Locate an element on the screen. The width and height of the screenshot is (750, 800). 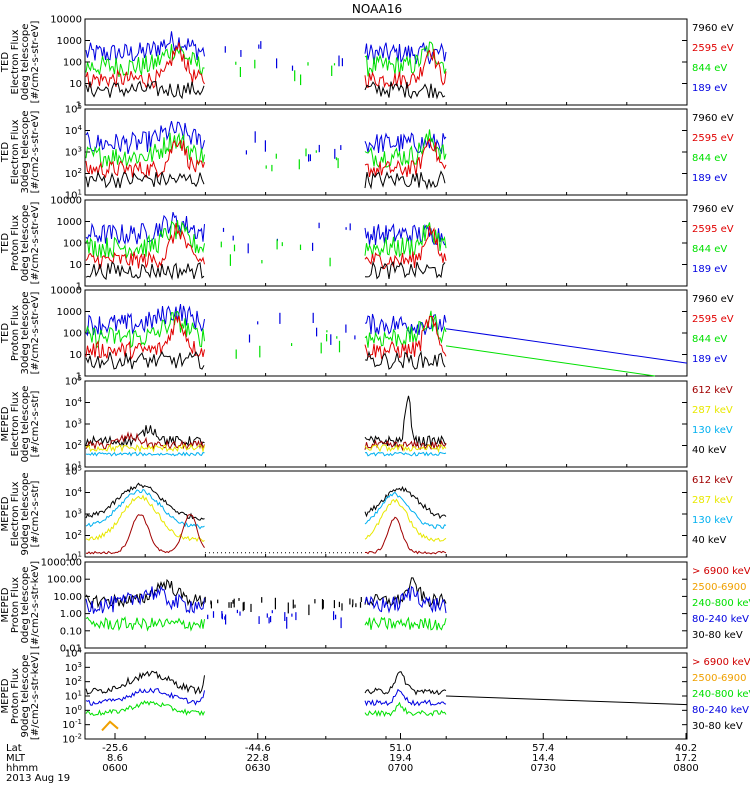
y-tick-label: 10.00 is located at coordinates (67, 597).